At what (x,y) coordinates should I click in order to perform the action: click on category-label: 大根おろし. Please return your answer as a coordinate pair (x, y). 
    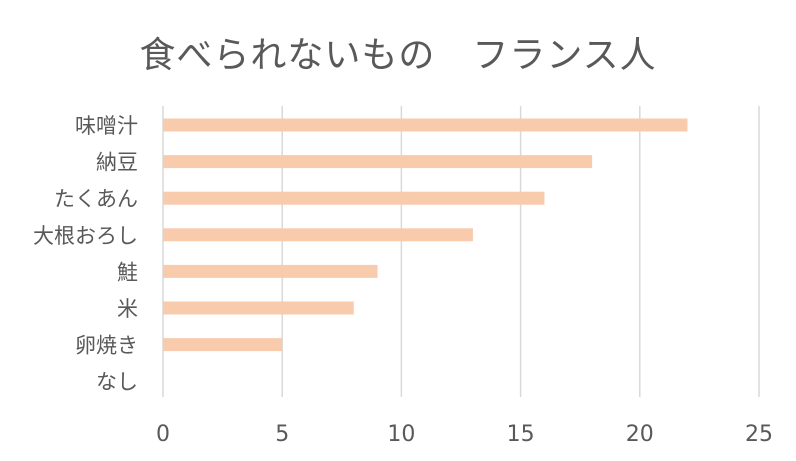
    Looking at the image, I should click on (85, 236).